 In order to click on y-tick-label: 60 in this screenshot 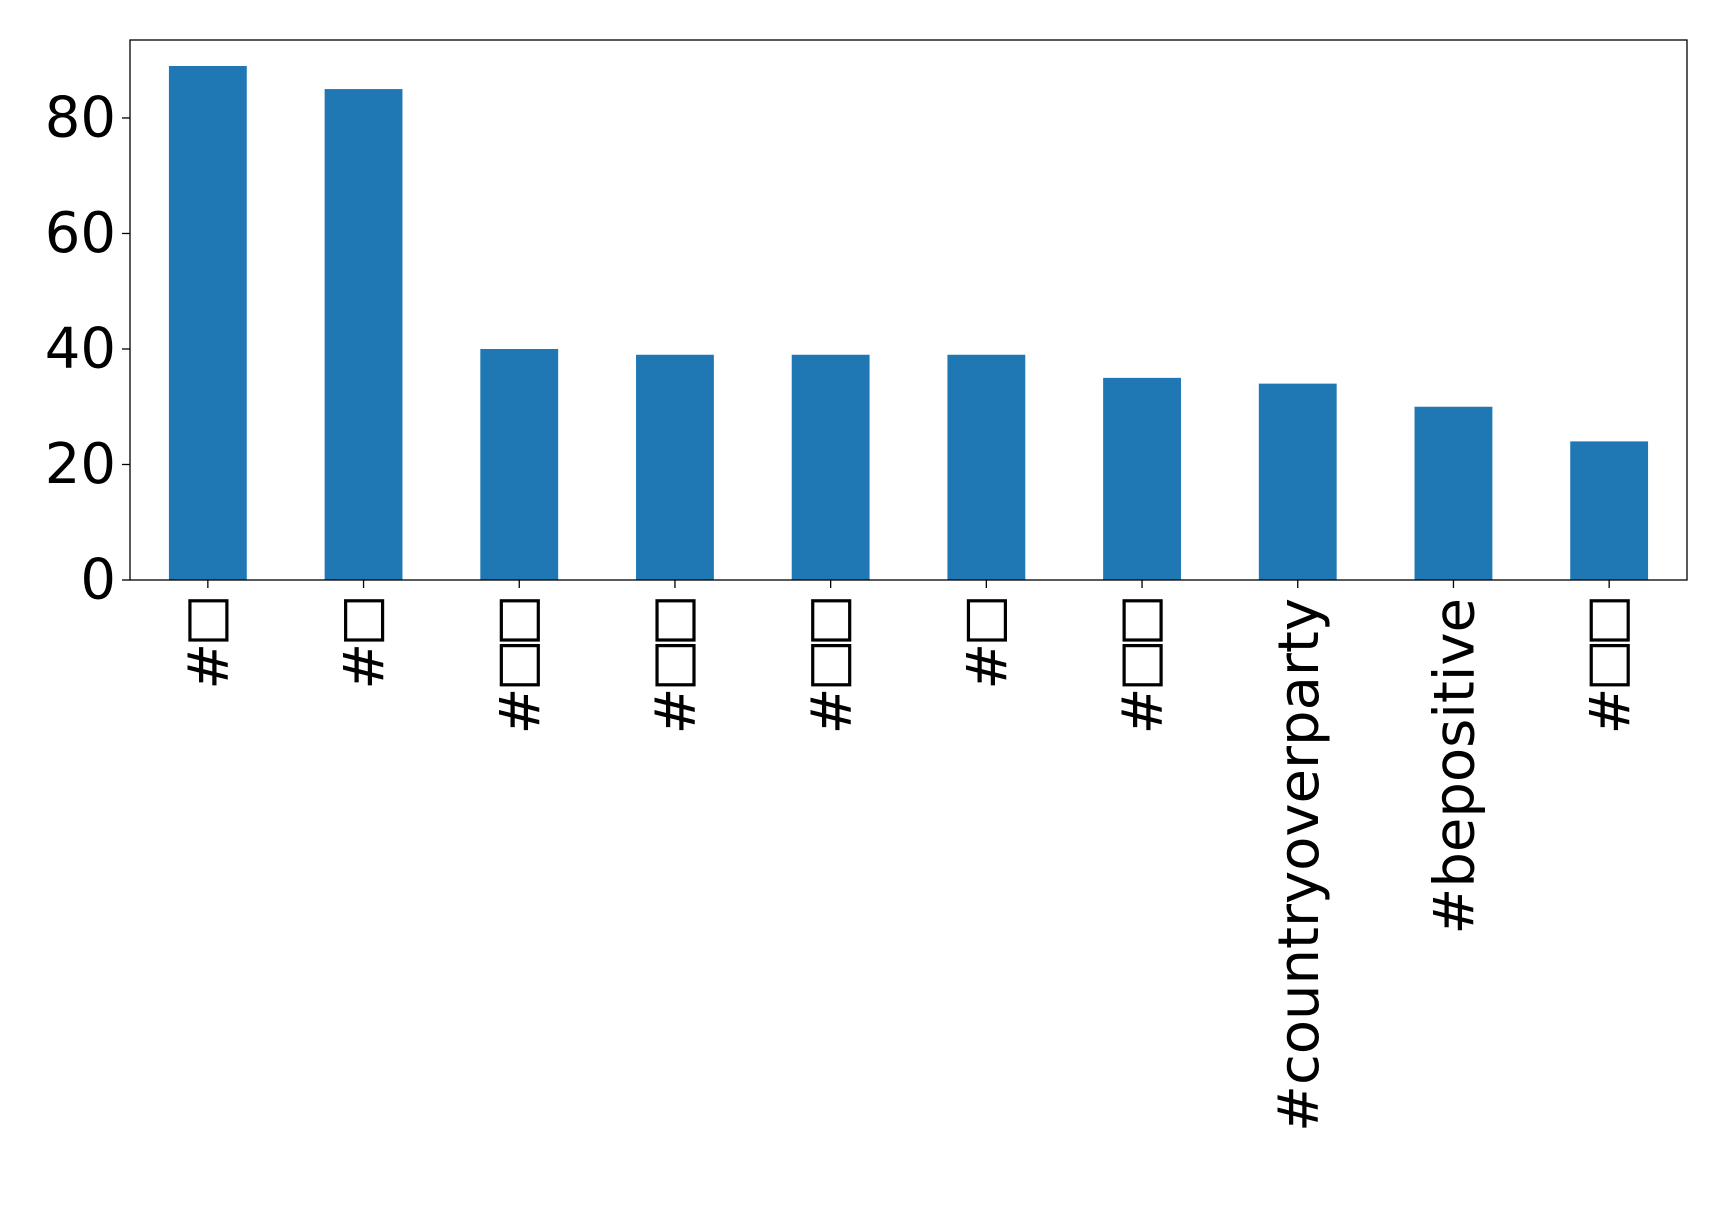, I will do `click(80, 233)`.